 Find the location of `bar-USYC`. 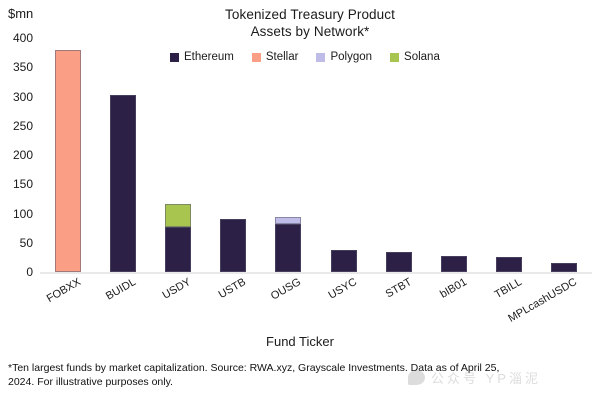

bar-USYC is located at coordinates (343, 155).